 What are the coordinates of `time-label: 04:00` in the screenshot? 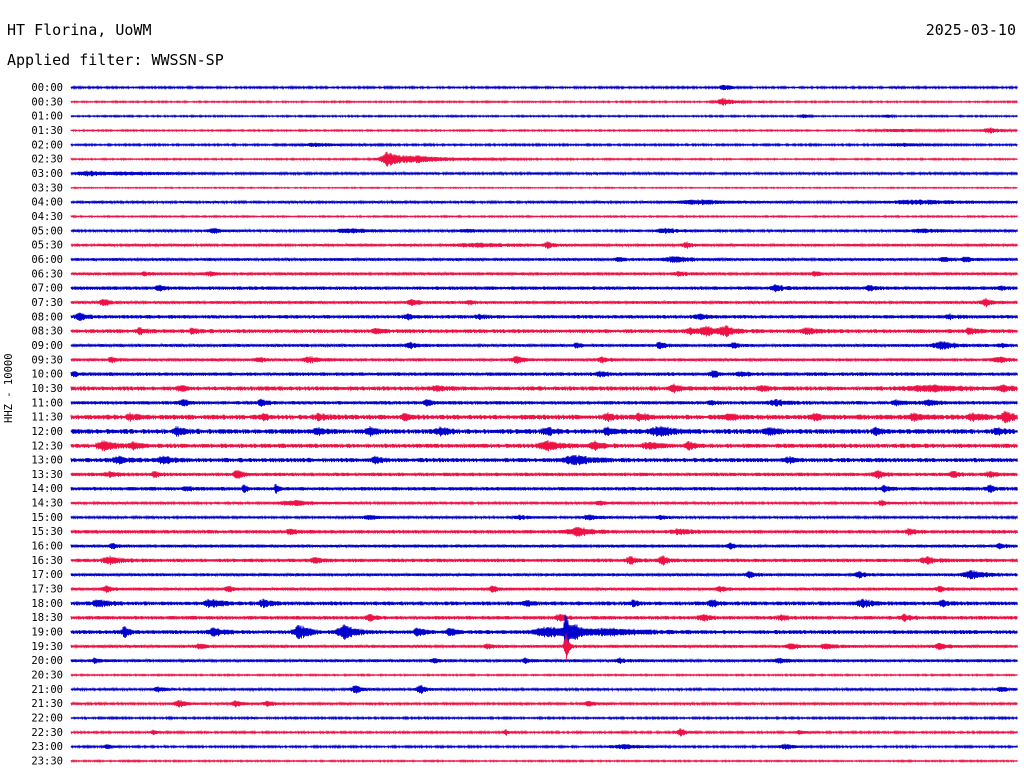 It's located at (47, 203).